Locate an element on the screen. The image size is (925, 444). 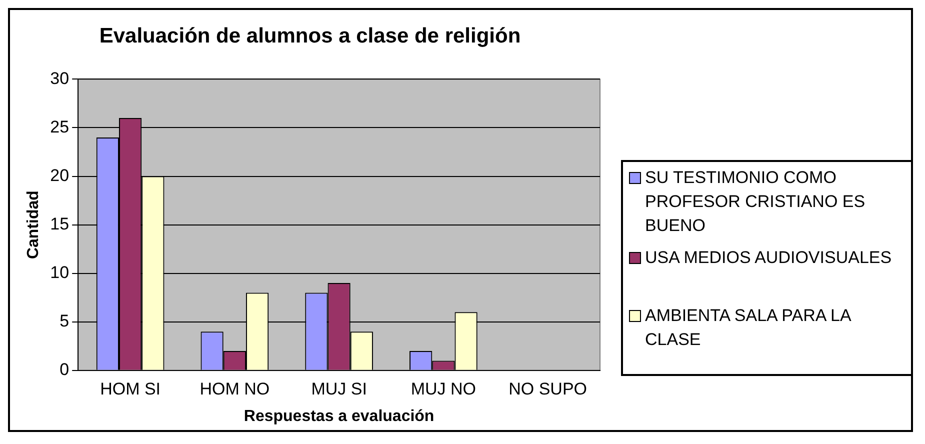
y-tick-label: 5 is located at coordinates (65, 321).